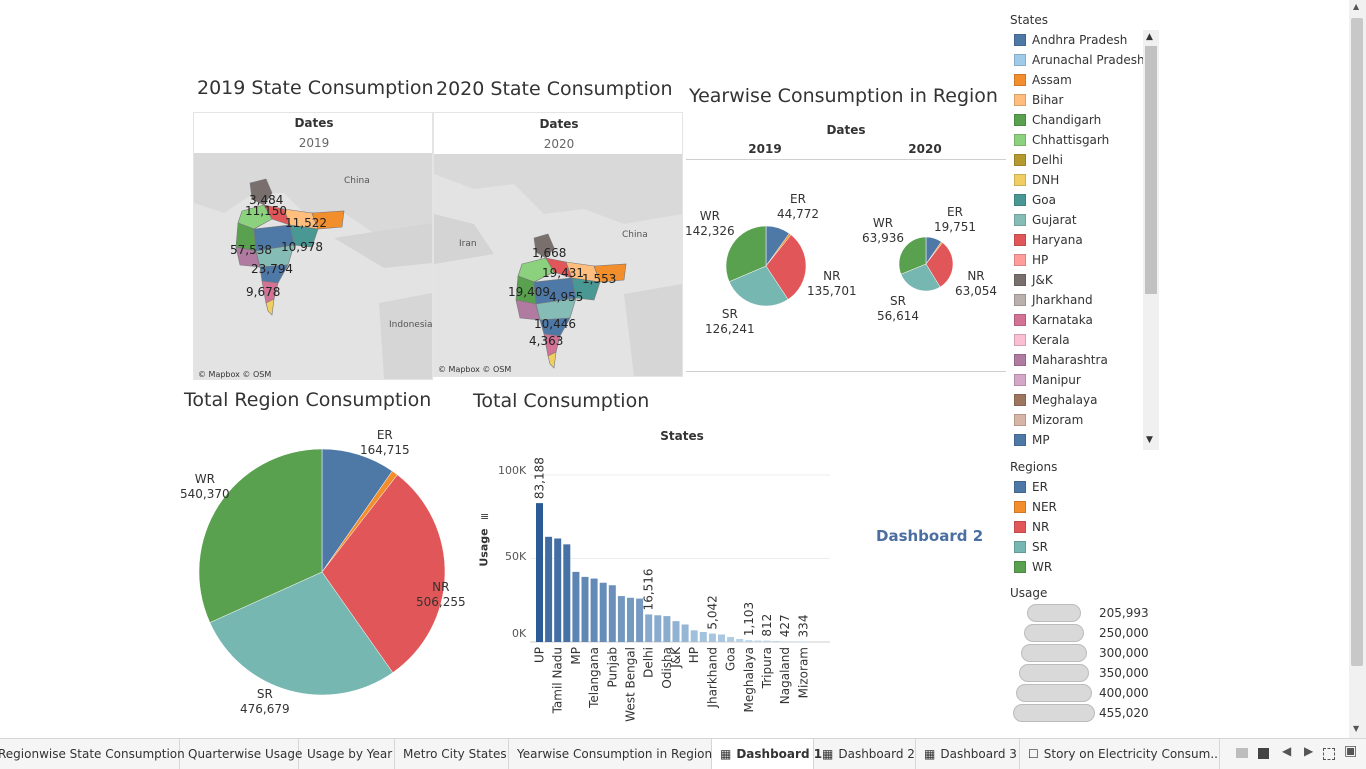 The image size is (1366, 769). What do you see at coordinates (1053, 320) in the screenshot?
I see `state-legend-item: Karnataka` at bounding box center [1053, 320].